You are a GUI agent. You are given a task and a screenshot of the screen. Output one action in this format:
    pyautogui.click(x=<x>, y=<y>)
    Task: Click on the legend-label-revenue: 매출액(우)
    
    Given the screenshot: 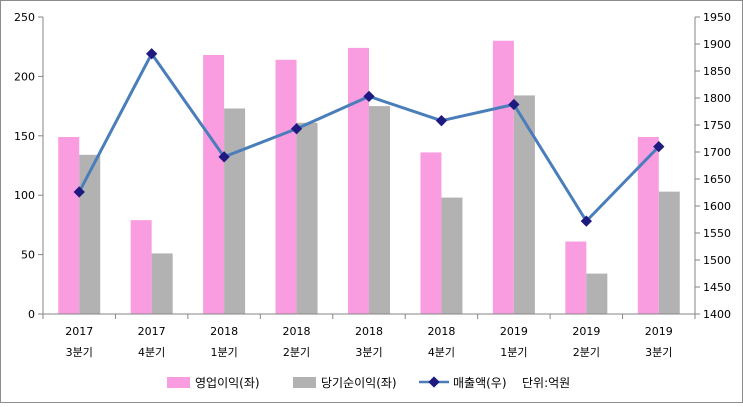 What is the action you would take?
    pyautogui.click(x=480, y=383)
    